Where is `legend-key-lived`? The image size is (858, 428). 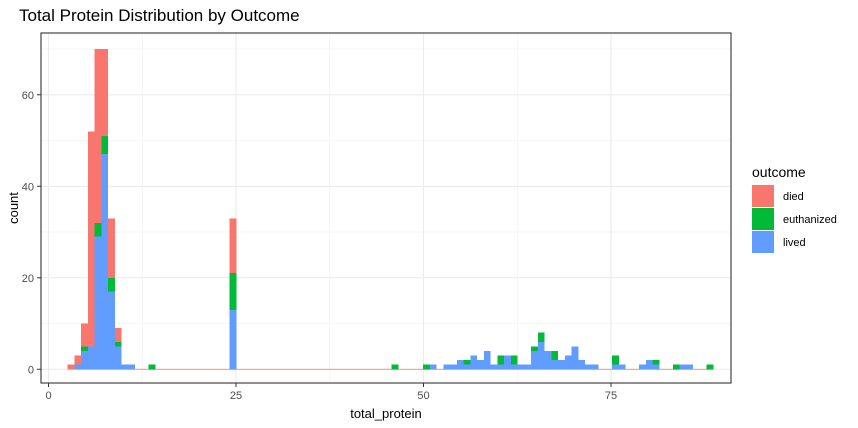
legend-key-lived is located at coordinates (763, 242).